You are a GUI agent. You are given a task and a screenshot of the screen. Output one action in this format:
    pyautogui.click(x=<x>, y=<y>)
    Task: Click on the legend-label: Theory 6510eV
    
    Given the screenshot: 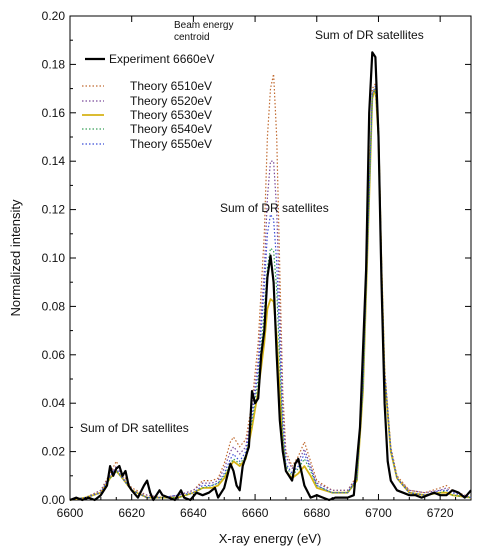 What is the action you would take?
    pyautogui.click(x=171, y=86)
    